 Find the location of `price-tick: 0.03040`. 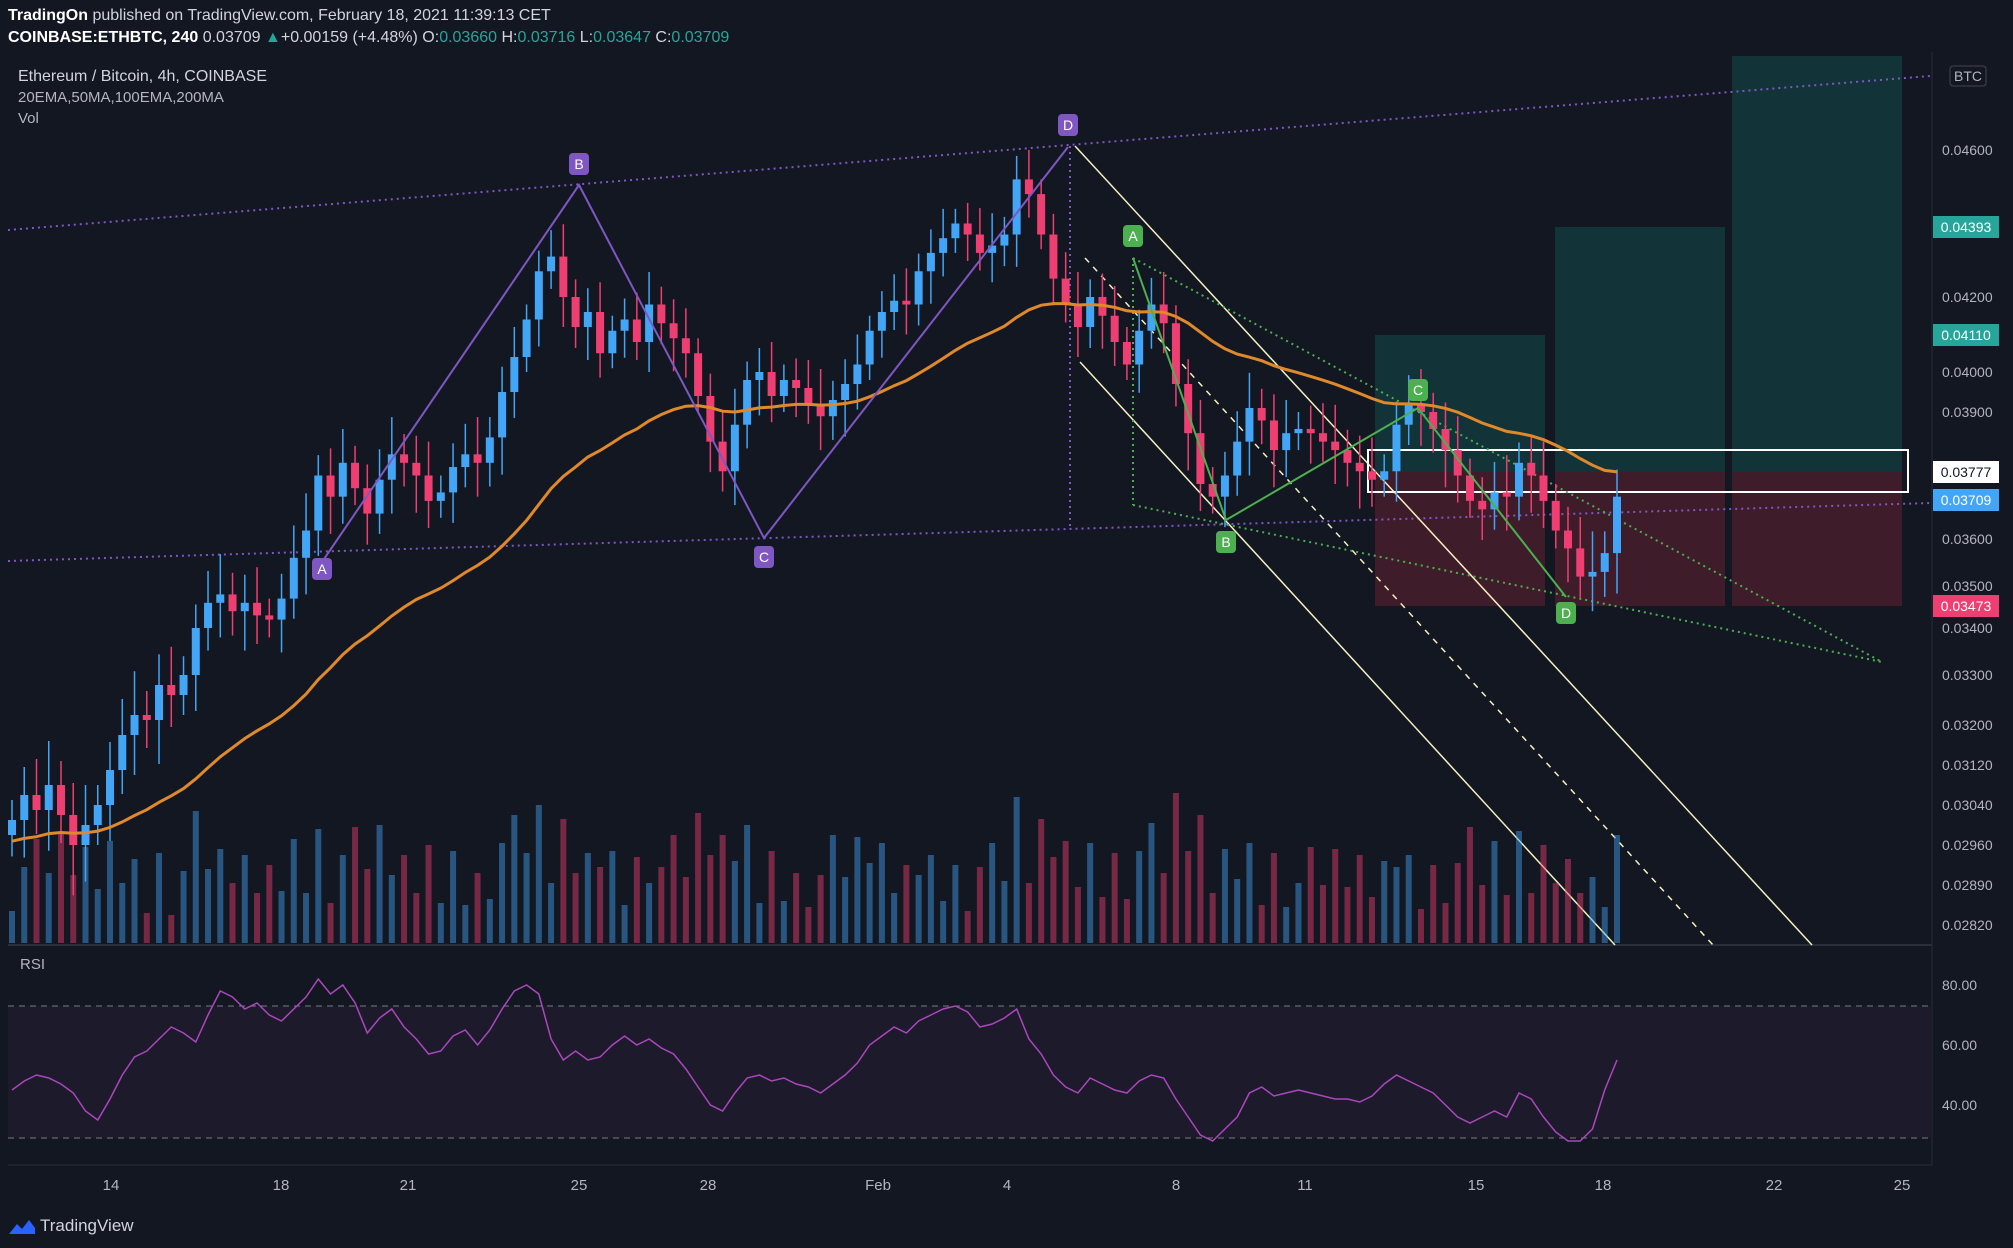

price-tick: 0.03040 is located at coordinates (1967, 805).